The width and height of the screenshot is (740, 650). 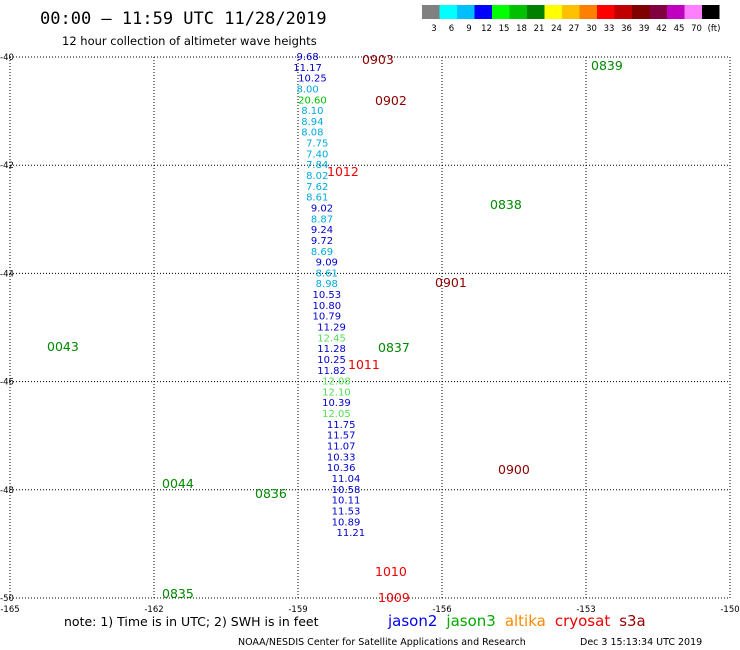 I want to click on wave-height-value: 10.89, so click(x=346, y=522).